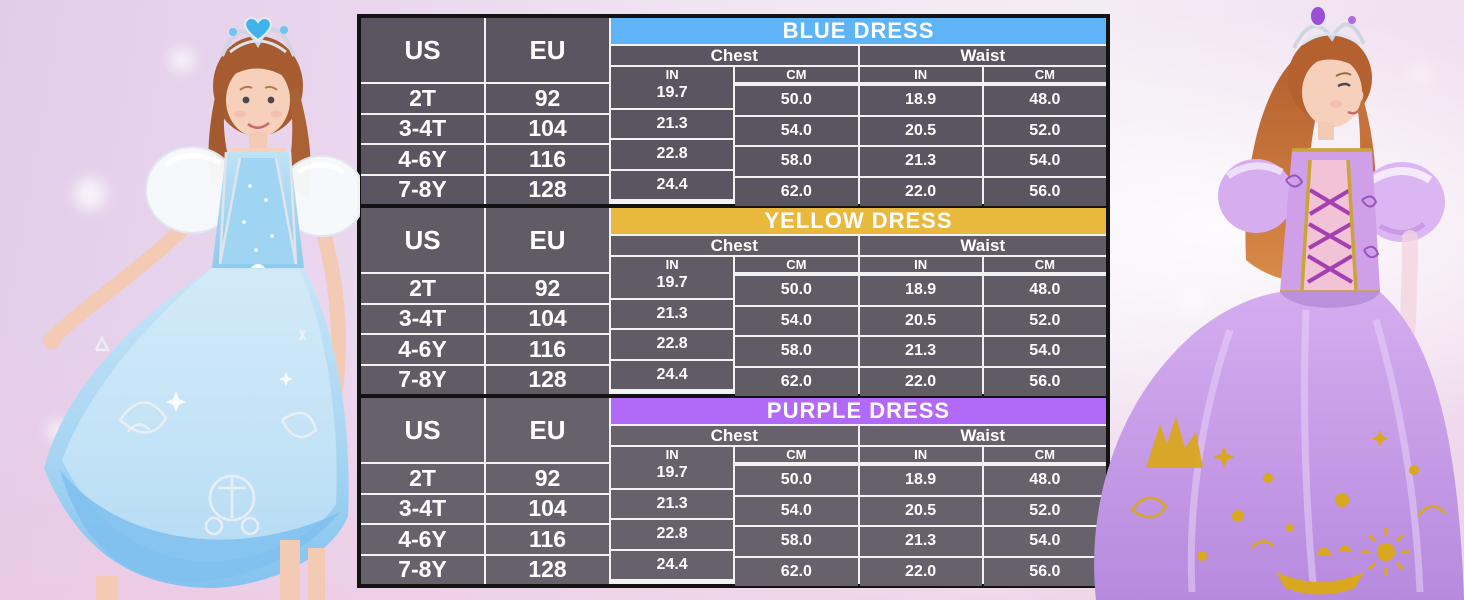 This screenshot has width=1464, height=600. What do you see at coordinates (258, 37) in the screenshot?
I see `left-girl-tiara-icon` at bounding box center [258, 37].